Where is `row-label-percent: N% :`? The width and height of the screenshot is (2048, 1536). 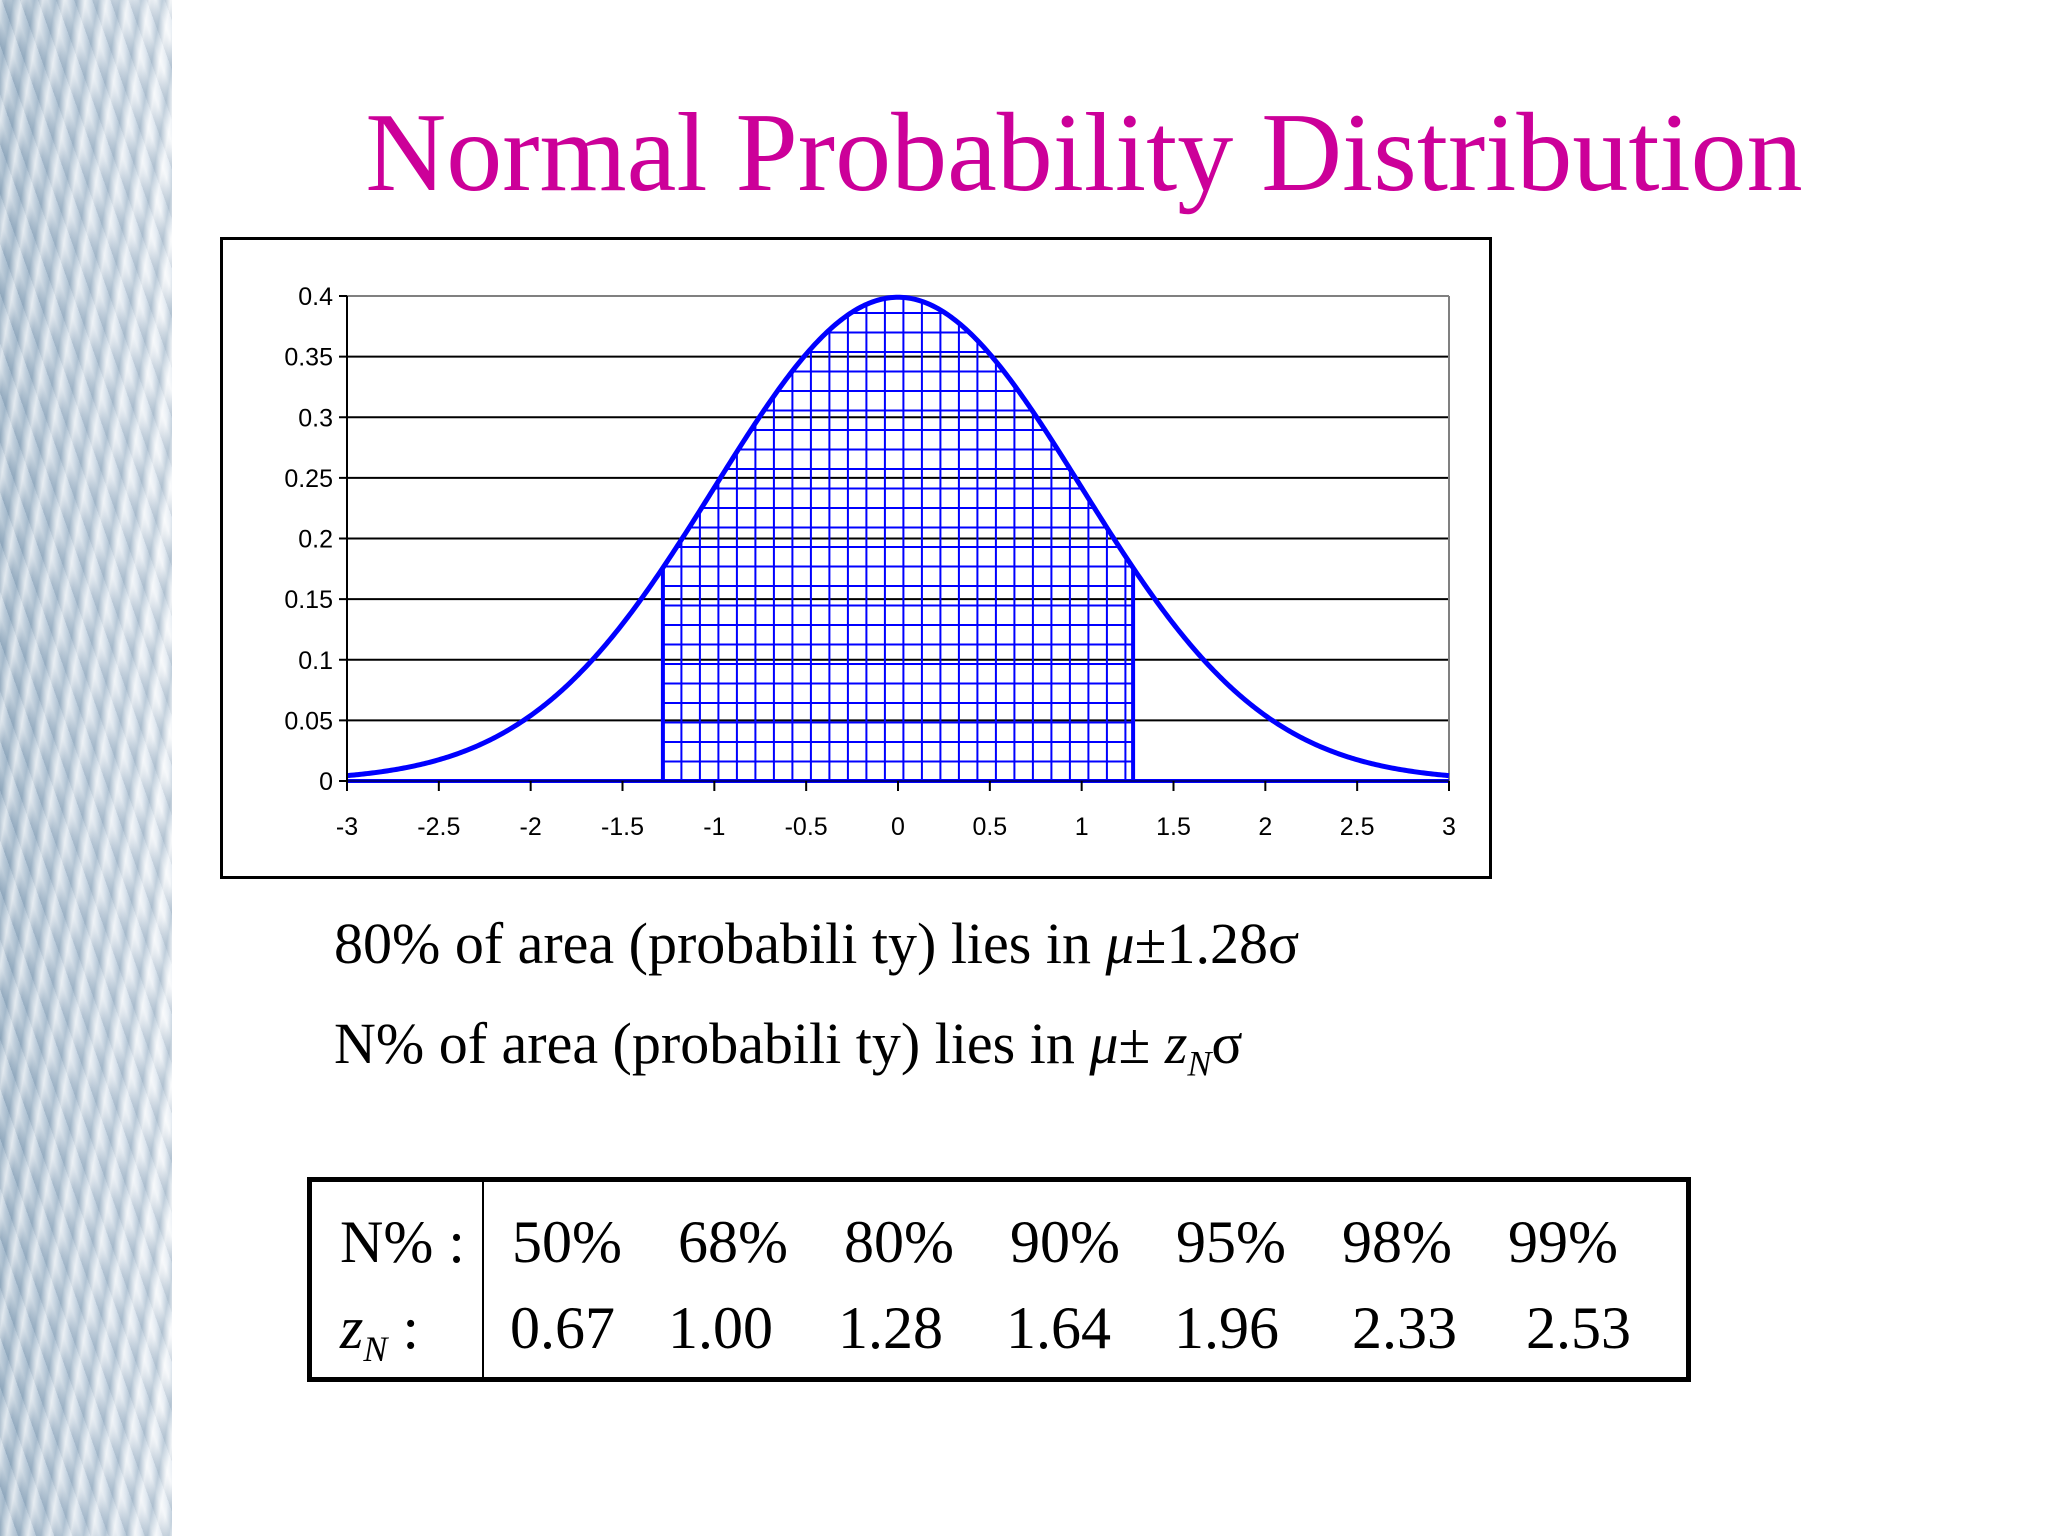
row-label-percent: N% : is located at coordinates (402, 1242).